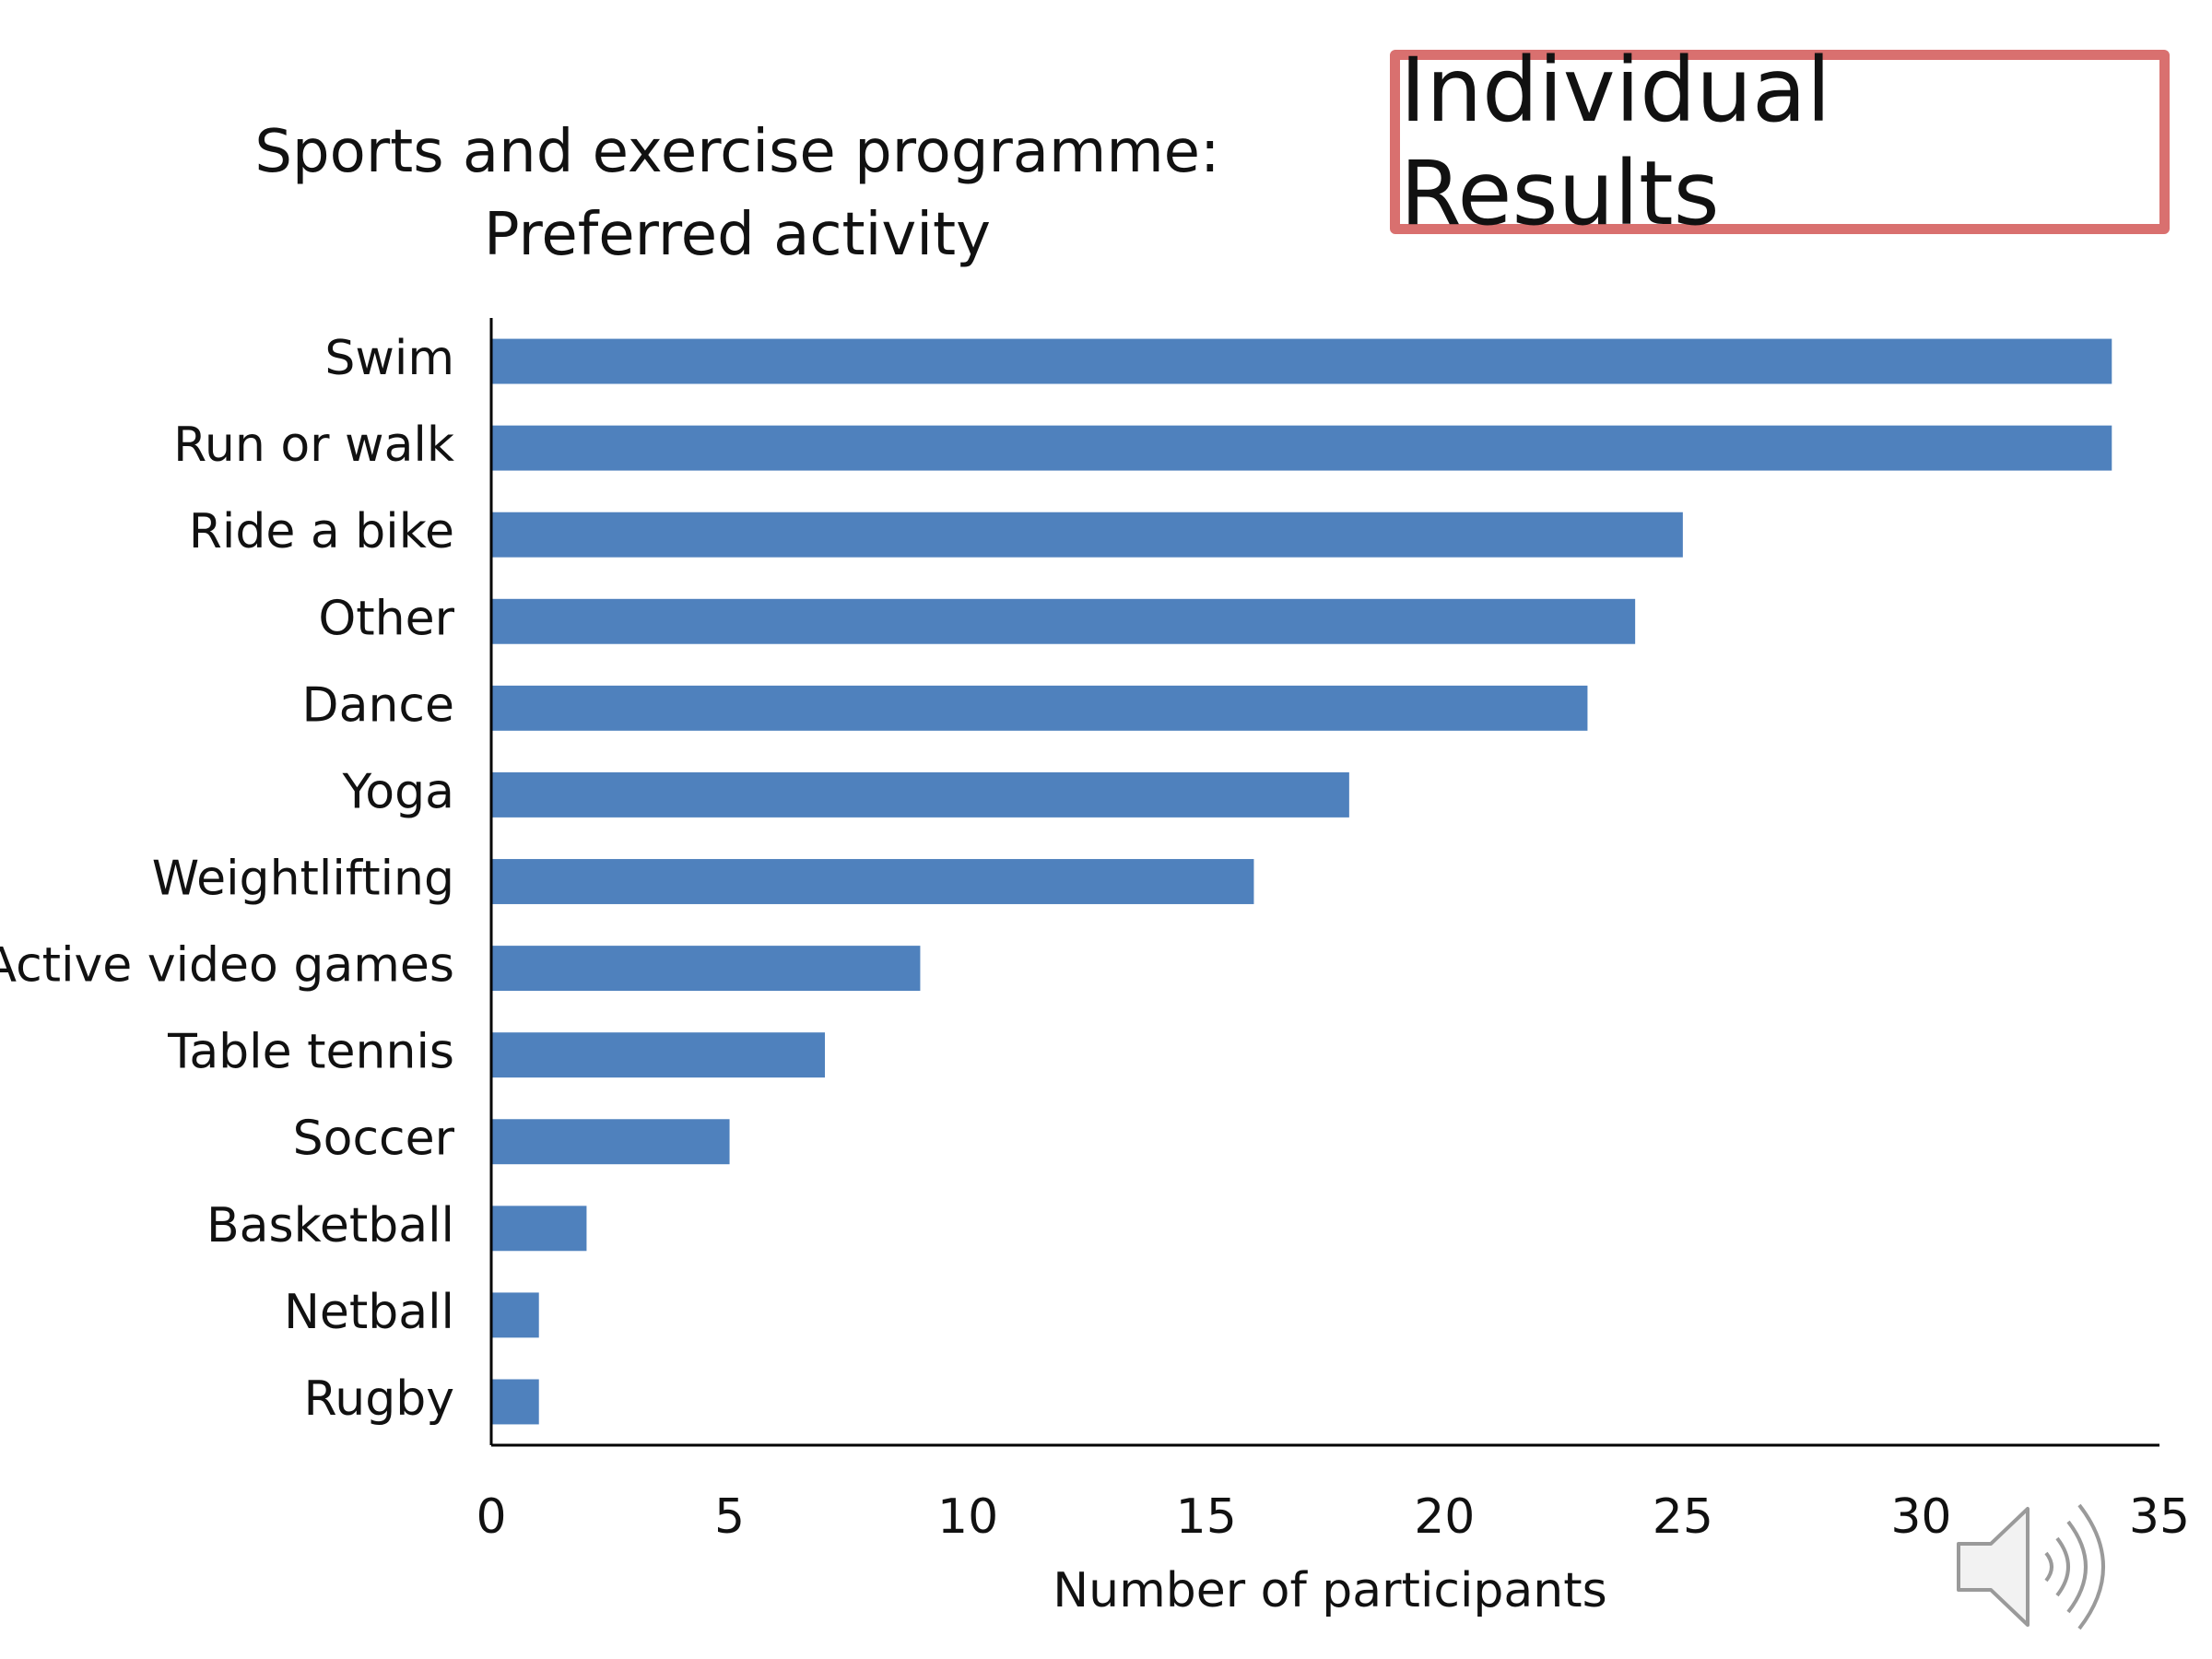  Describe the element at coordinates (386, 618) in the screenshot. I see `category-label: Other` at that location.